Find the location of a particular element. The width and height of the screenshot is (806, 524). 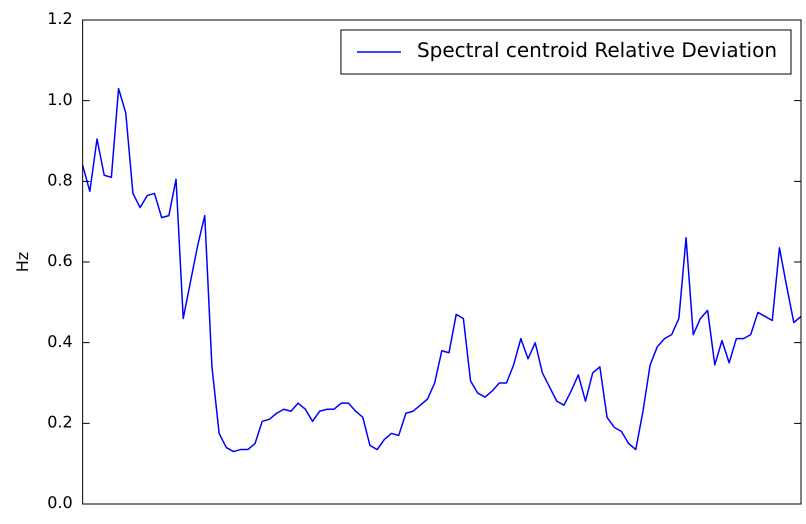

y-tick-label: 1.2 is located at coordinates (60, 18).